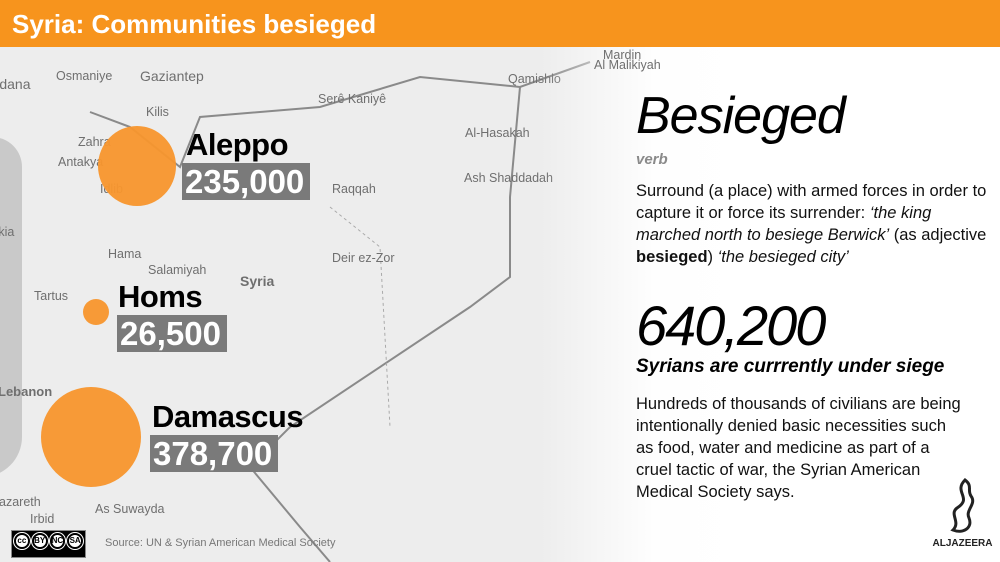 This screenshot has width=1000, height=562. Describe the element at coordinates (11, 307) in the screenshot. I see `sea` at that location.